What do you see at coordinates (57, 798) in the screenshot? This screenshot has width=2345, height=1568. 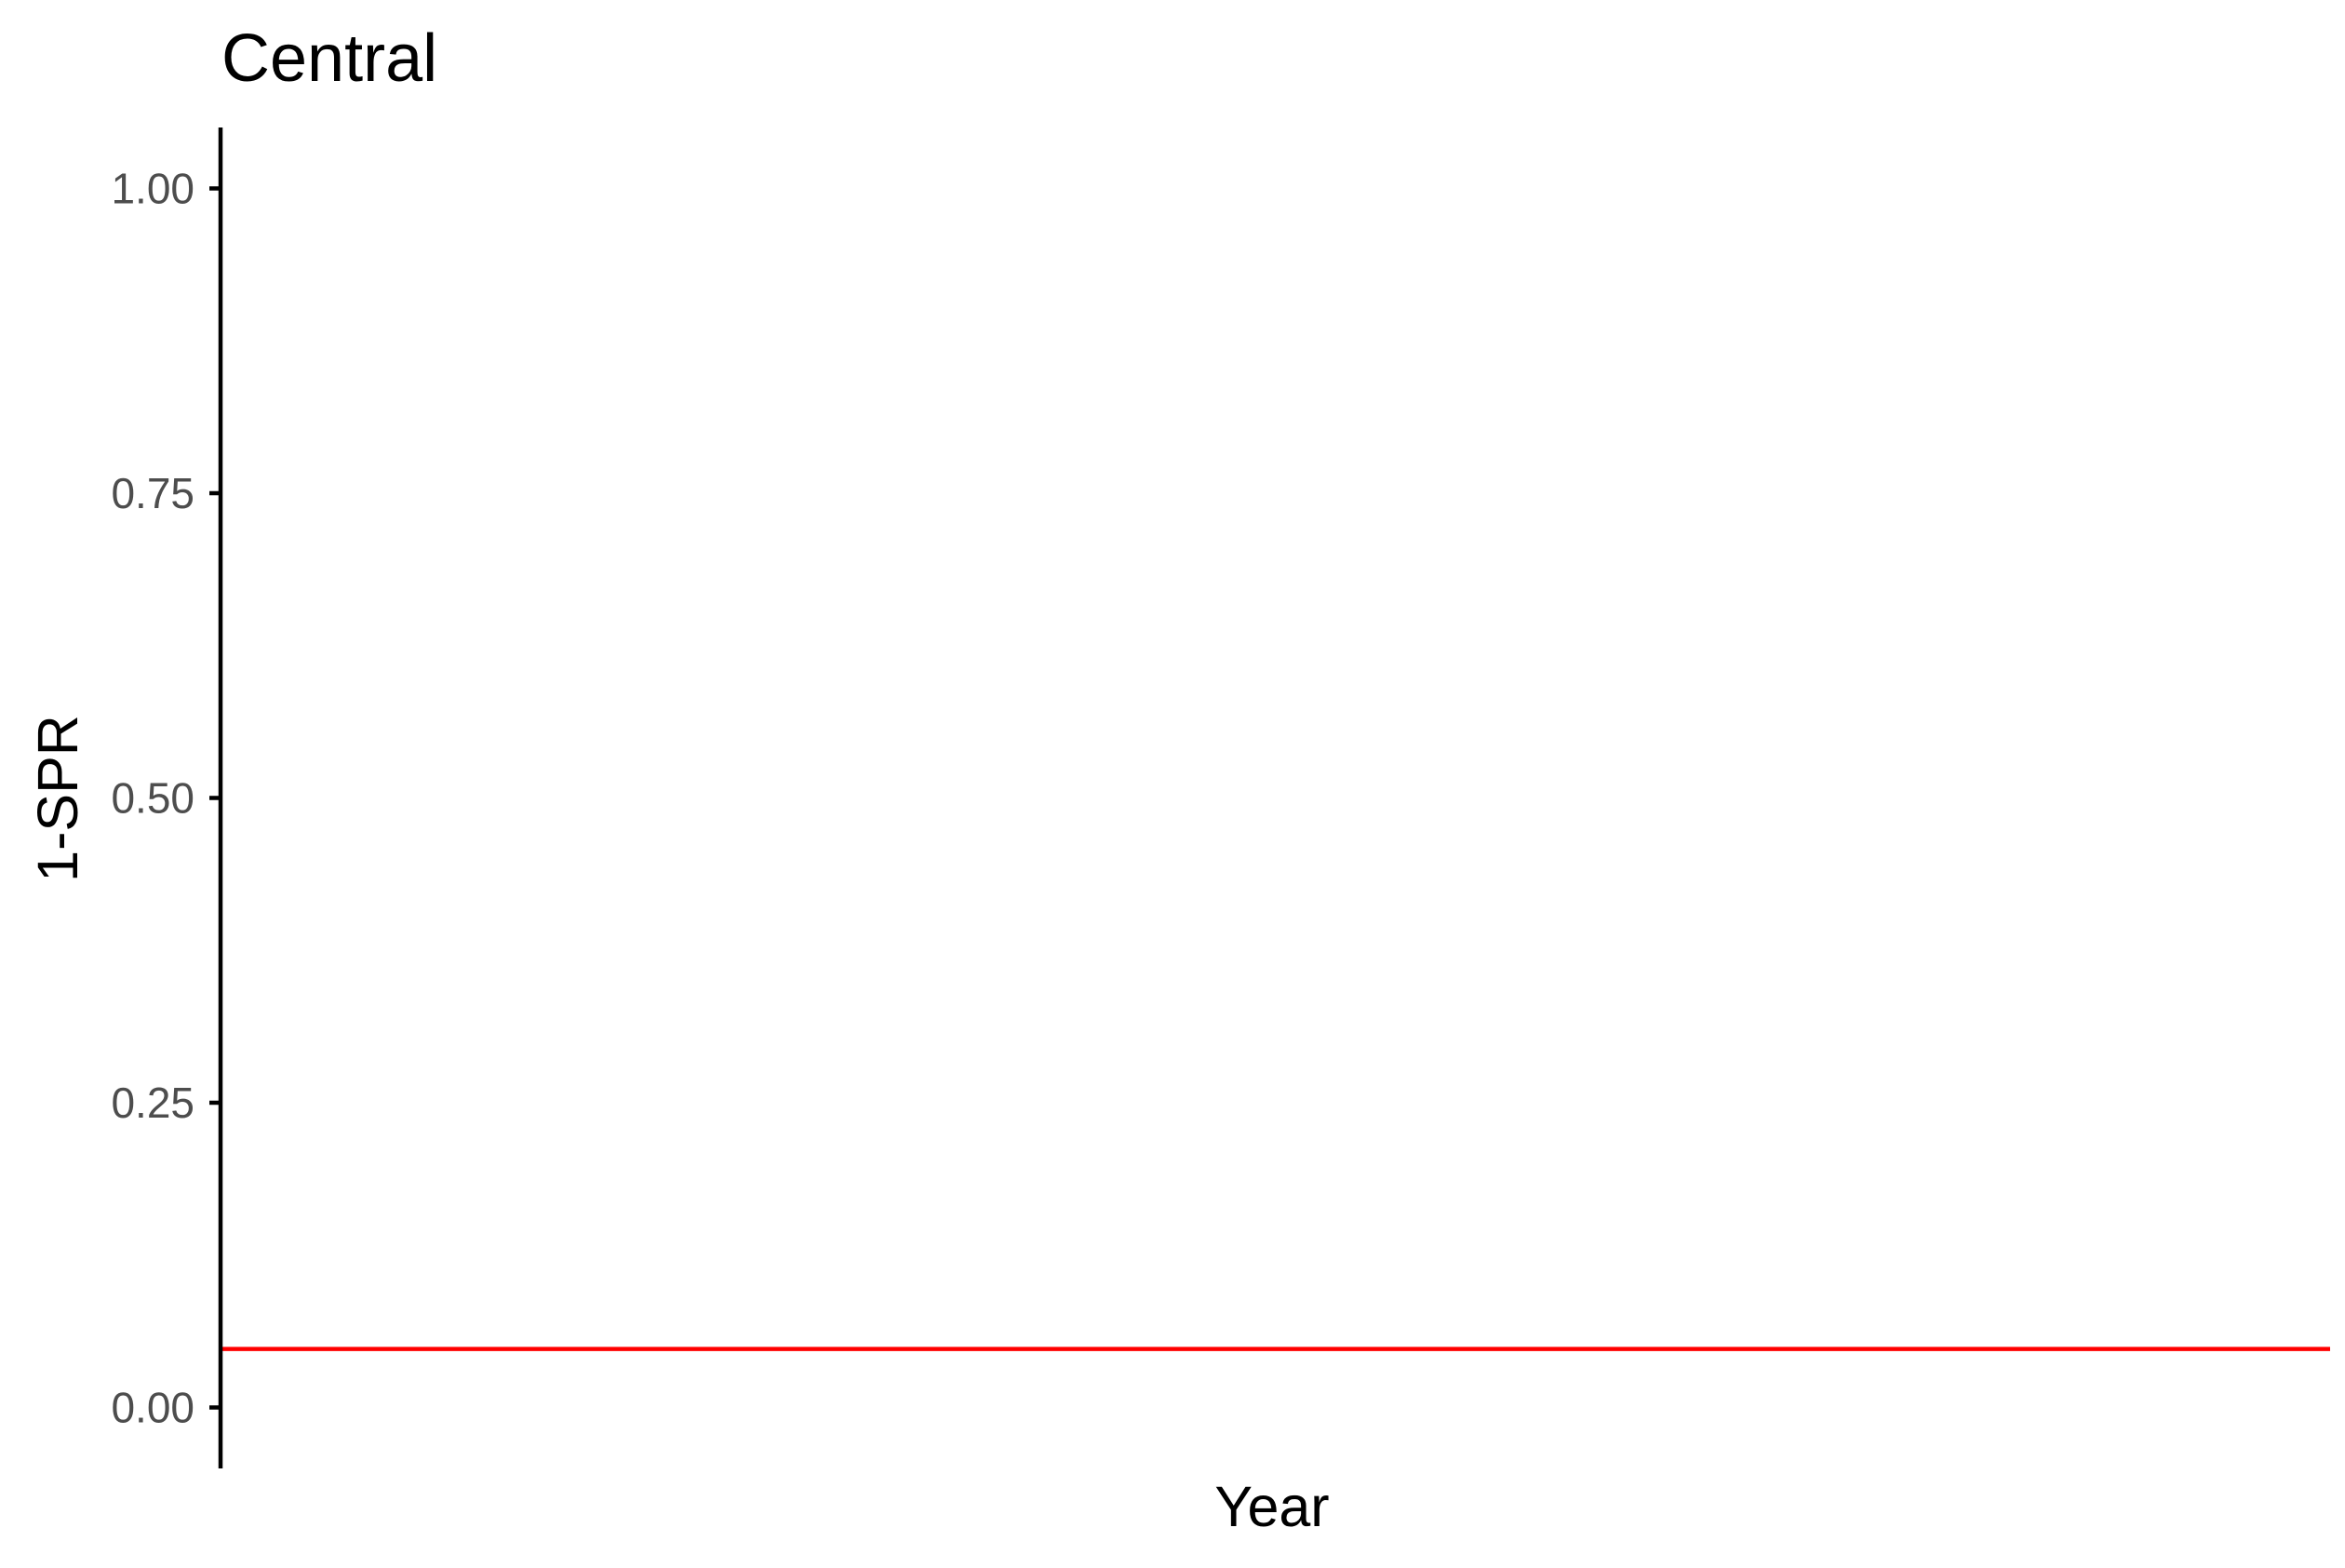 I see `y-axis-title: 1-SPR` at bounding box center [57, 798].